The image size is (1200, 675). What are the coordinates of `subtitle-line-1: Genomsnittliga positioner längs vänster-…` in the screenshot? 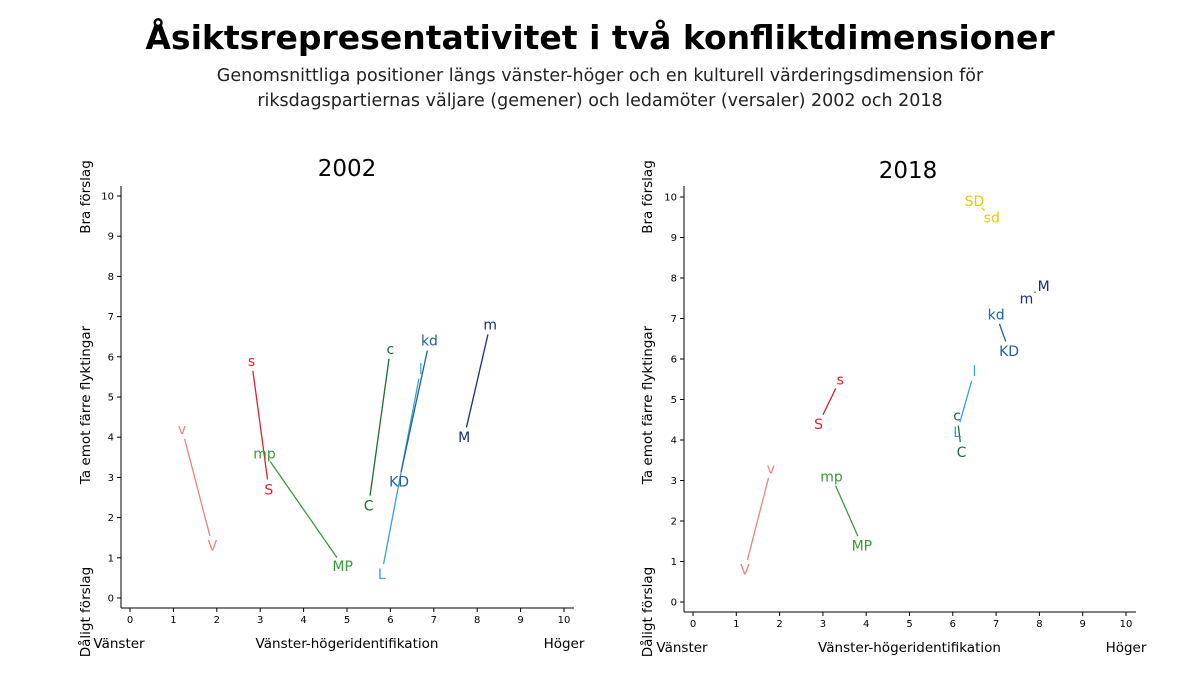 It's located at (600, 76).